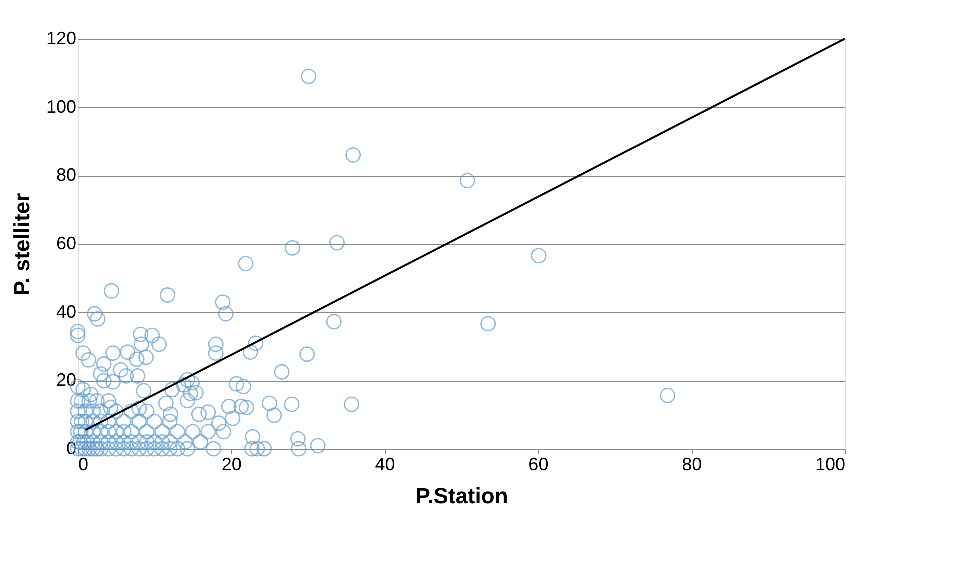  What do you see at coordinates (830, 464) in the screenshot?
I see `x-tick-label: 100` at bounding box center [830, 464].